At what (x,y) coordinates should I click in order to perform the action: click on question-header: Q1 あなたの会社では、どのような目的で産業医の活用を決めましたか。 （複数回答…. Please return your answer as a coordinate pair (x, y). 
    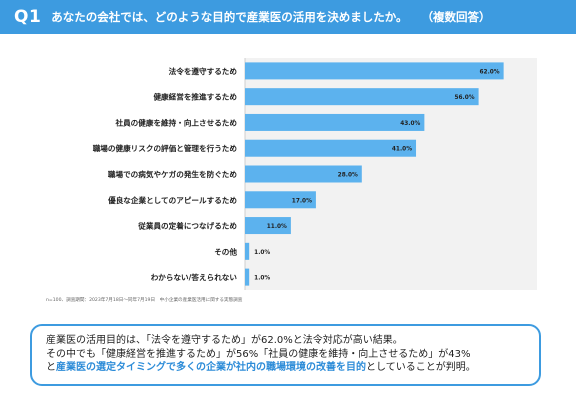
    Looking at the image, I should click on (288, 17).